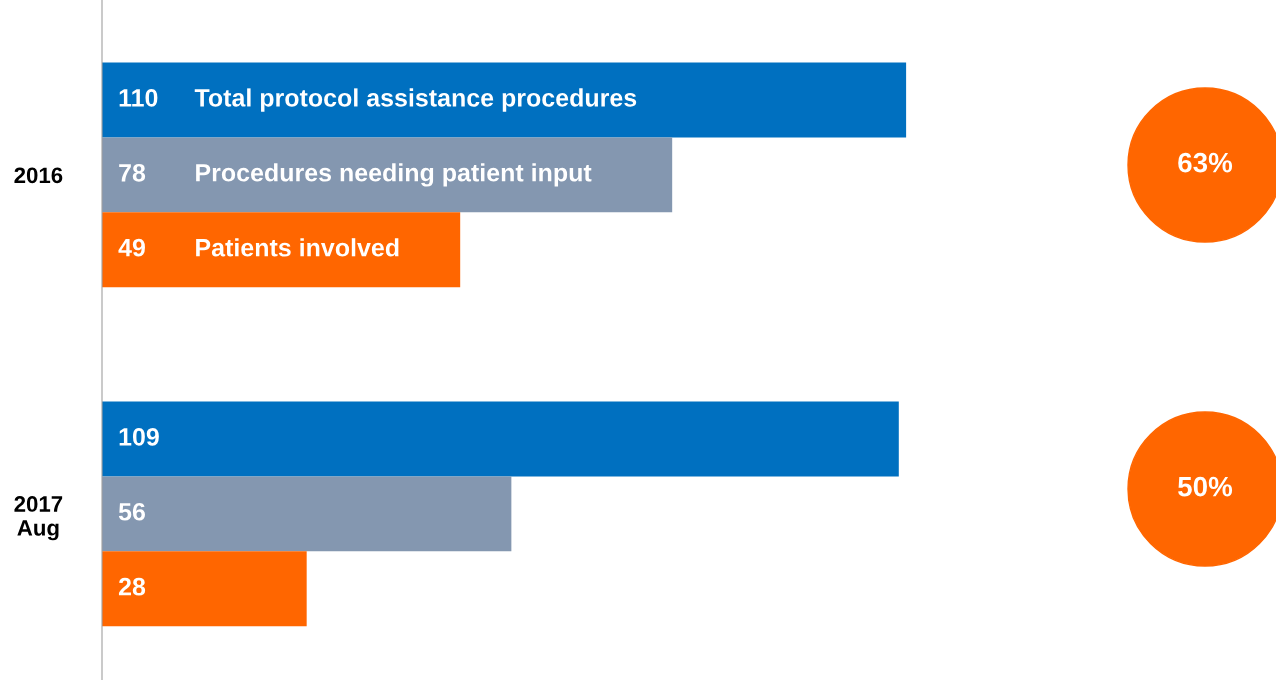  What do you see at coordinates (131, 511) in the screenshot?
I see `data-label: 56` at bounding box center [131, 511].